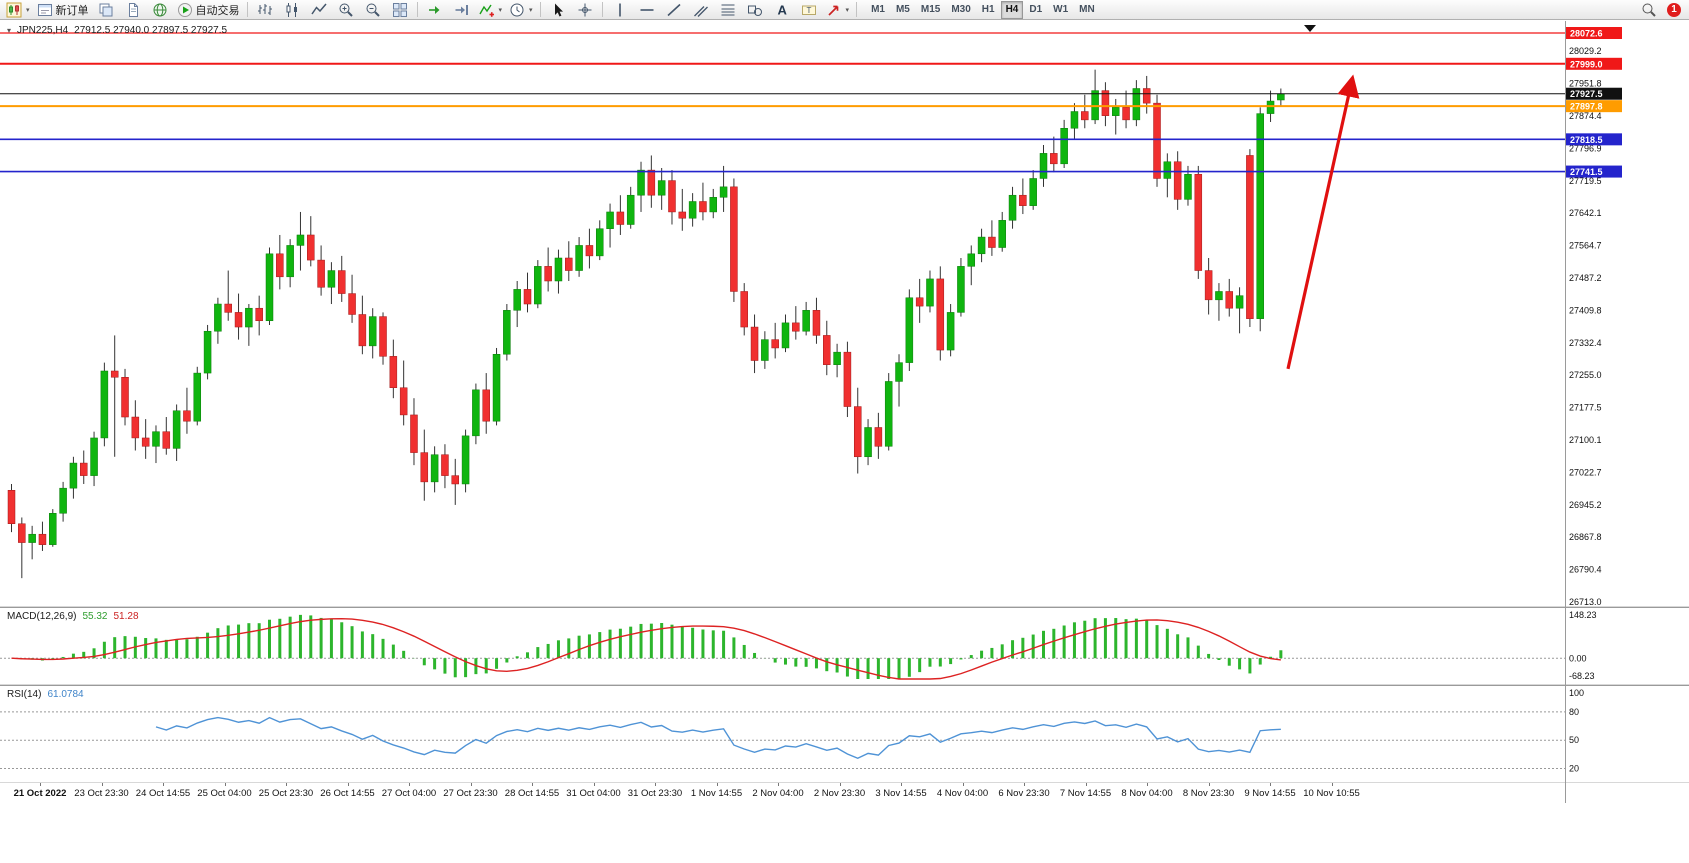 The height and width of the screenshot is (863, 1689). I want to click on price-tag-current, so click(1594, 93).